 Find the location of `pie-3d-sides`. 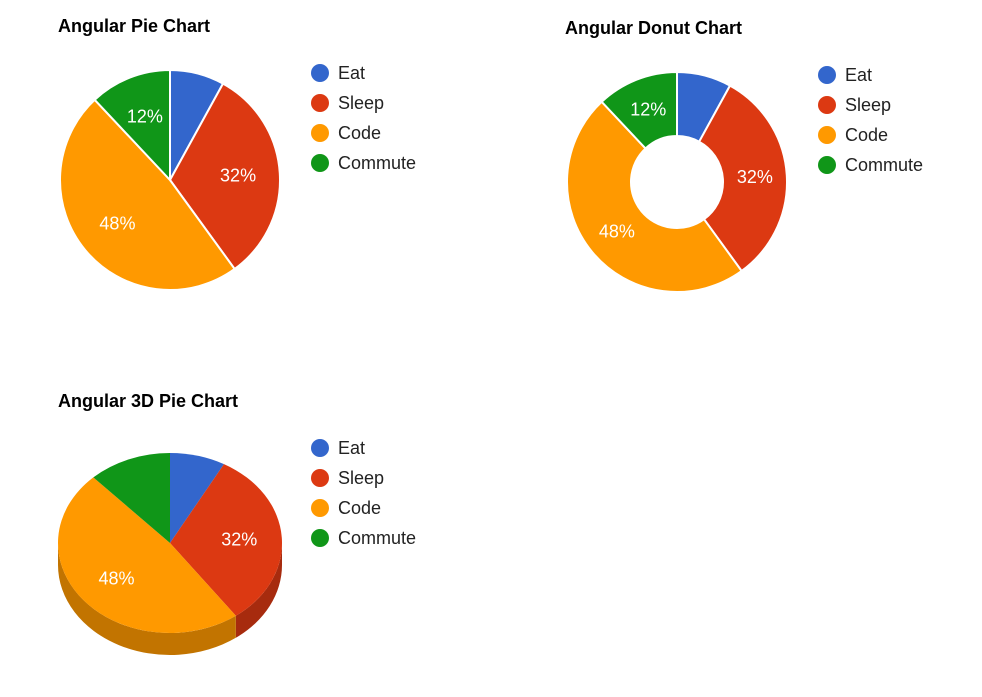

pie-3d-sides is located at coordinates (170, 599).